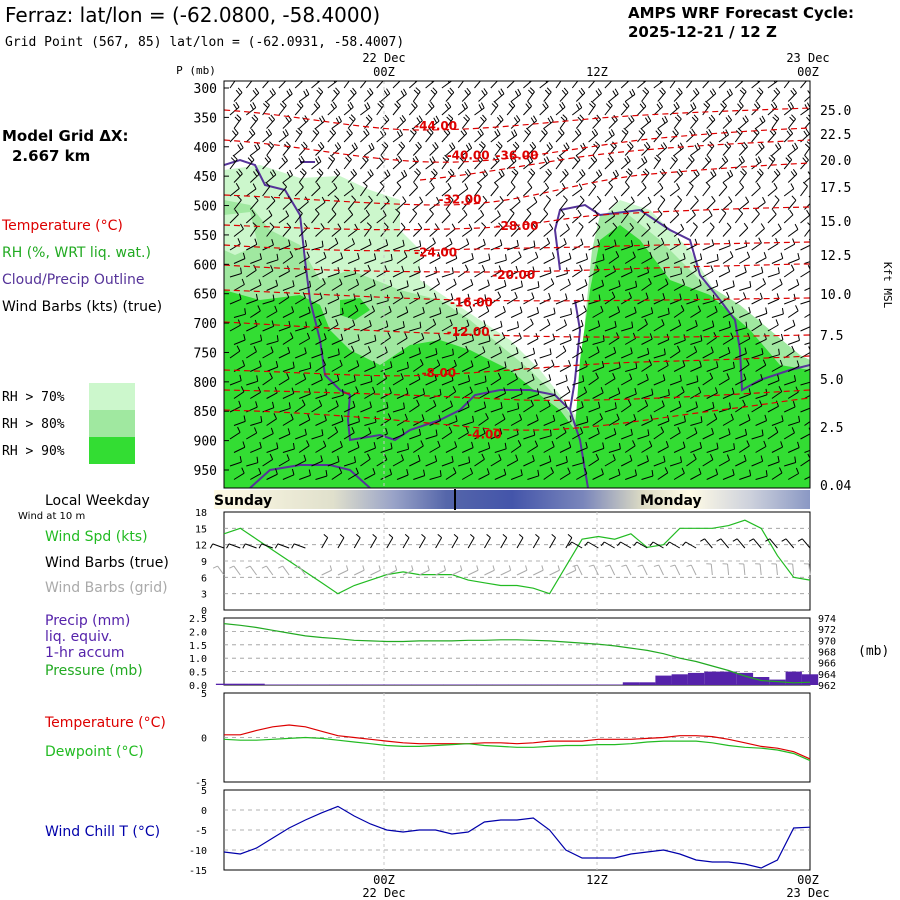  Describe the element at coordinates (512, 499) in the screenshot. I see `weekday-gradient` at that location.